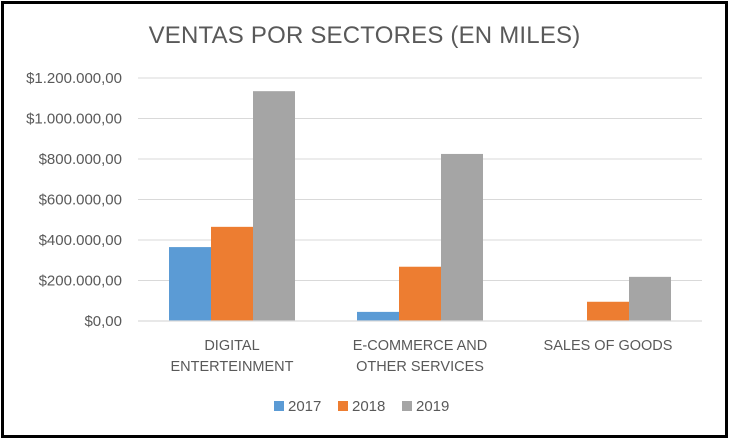 The width and height of the screenshot is (729, 440). I want to click on legend-swatch-2017, so click(279, 406).